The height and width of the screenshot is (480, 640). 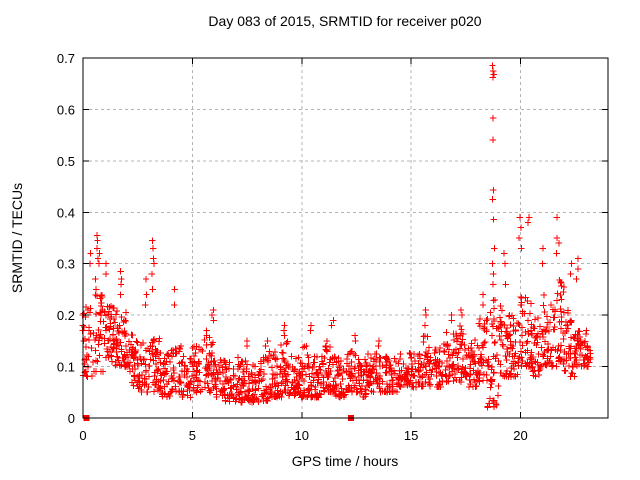 I want to click on x-tick-label: 10, so click(x=302, y=435).